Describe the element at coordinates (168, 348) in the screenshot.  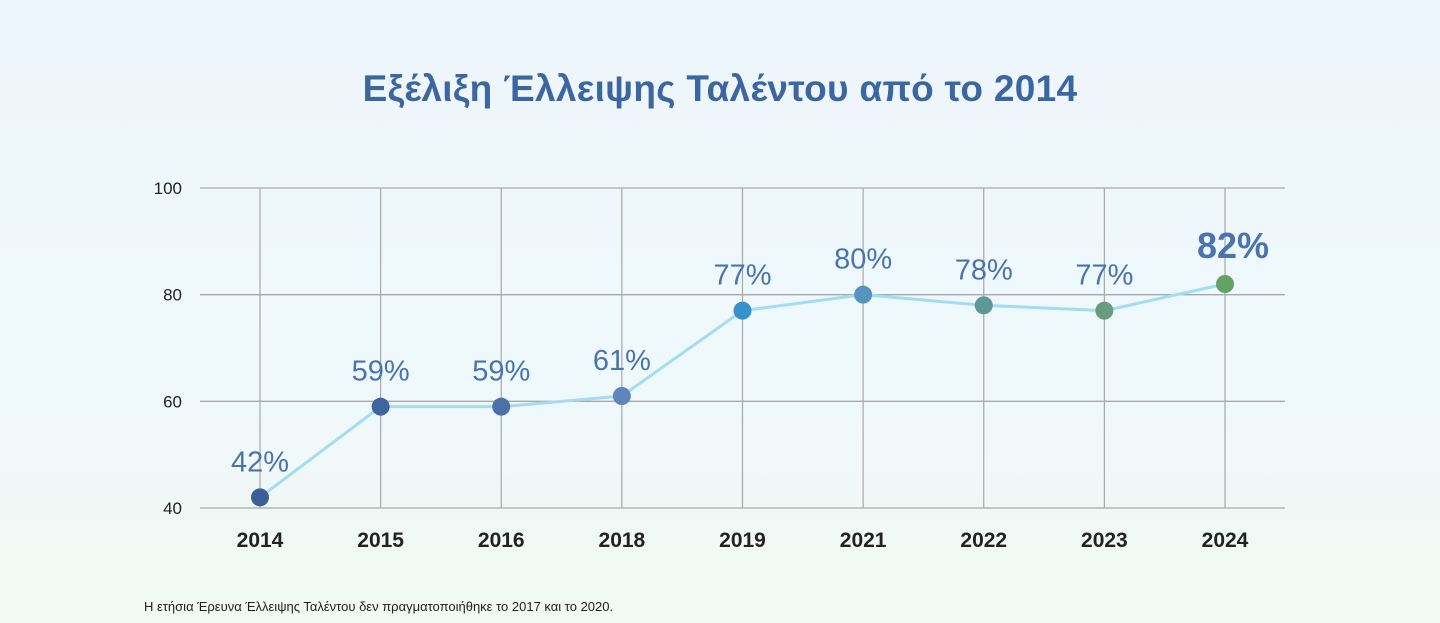
I see `y-axis: 40 60 80 100` at that location.